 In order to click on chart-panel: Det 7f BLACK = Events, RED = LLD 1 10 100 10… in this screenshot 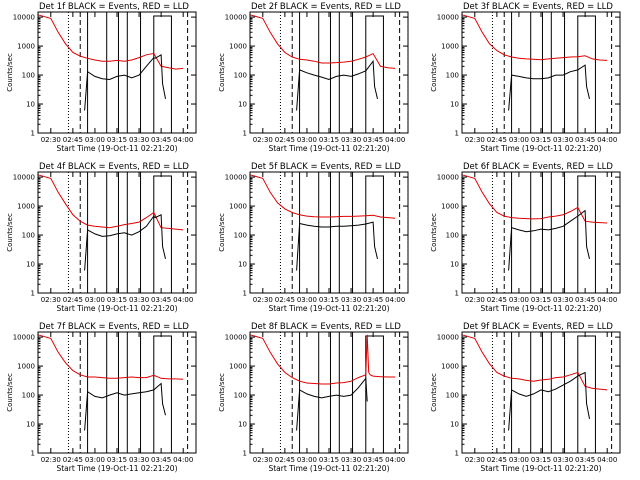, I will do `click(101, 397)`.